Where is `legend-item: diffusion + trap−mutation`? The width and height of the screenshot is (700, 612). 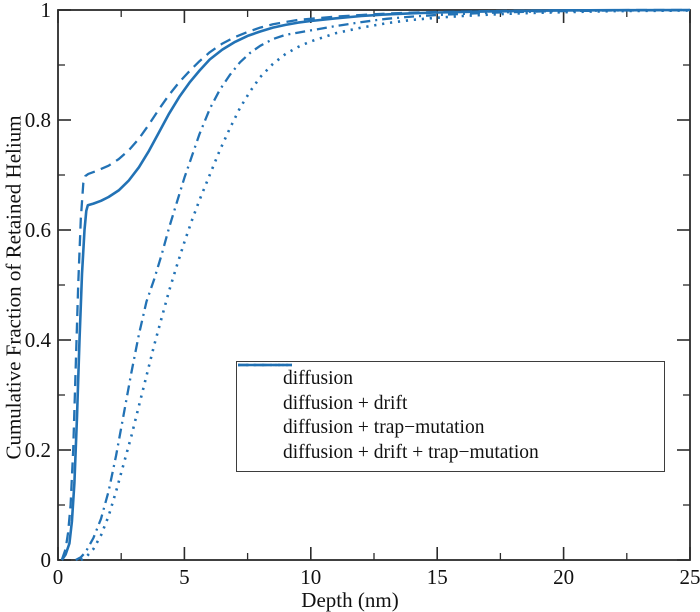 legend-item: diffusion + trap−mutation is located at coordinates (451, 401).